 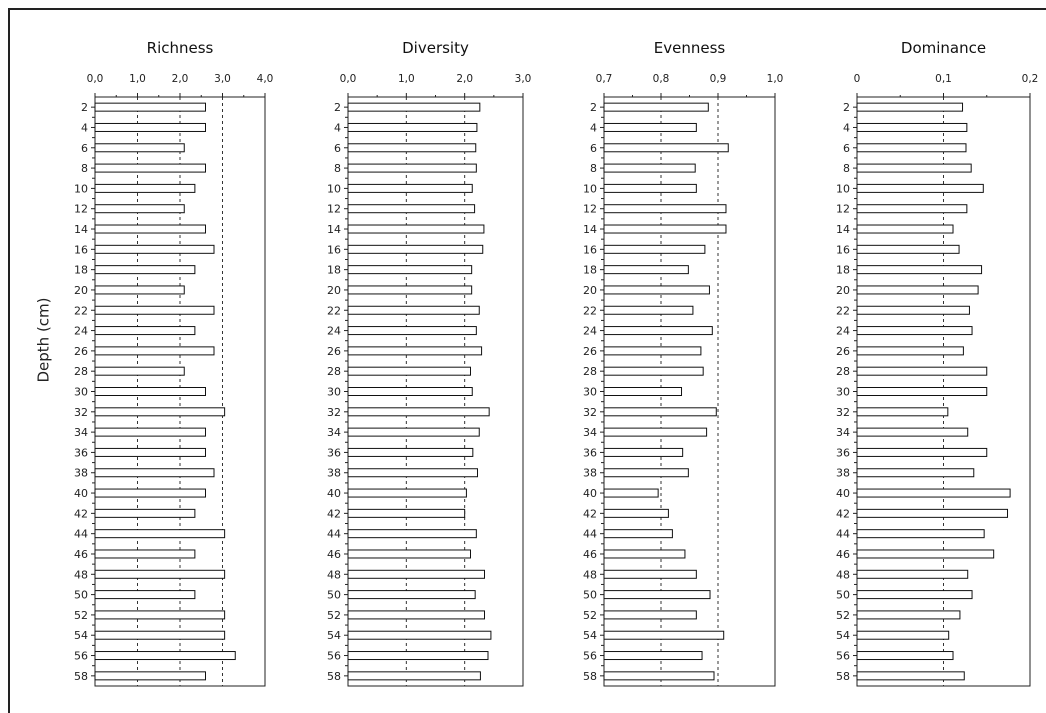 I want to click on y-tick-label: 52, so click(x=334, y=615).